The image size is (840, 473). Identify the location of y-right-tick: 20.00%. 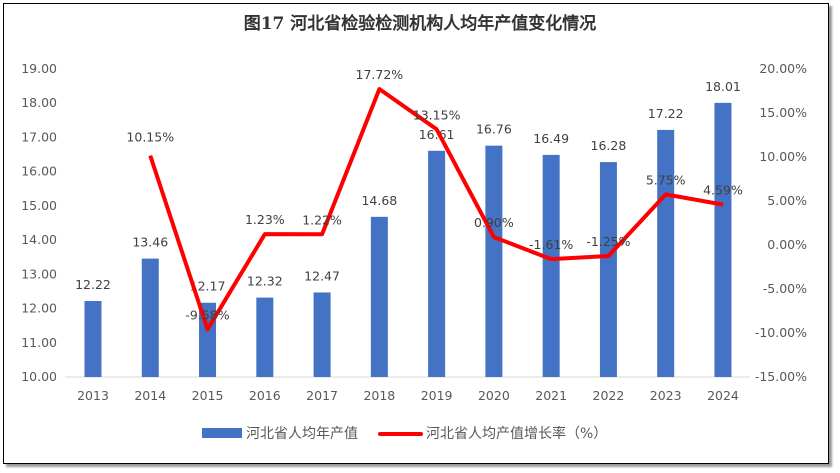
(783, 68).